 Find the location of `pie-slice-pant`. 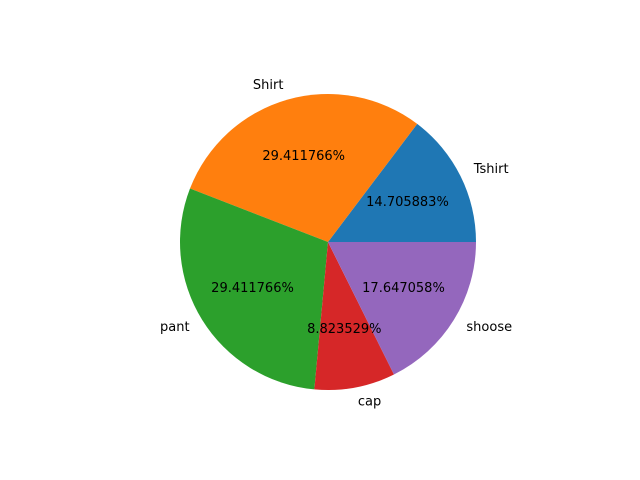

pie-slice-pant is located at coordinates (254, 289).